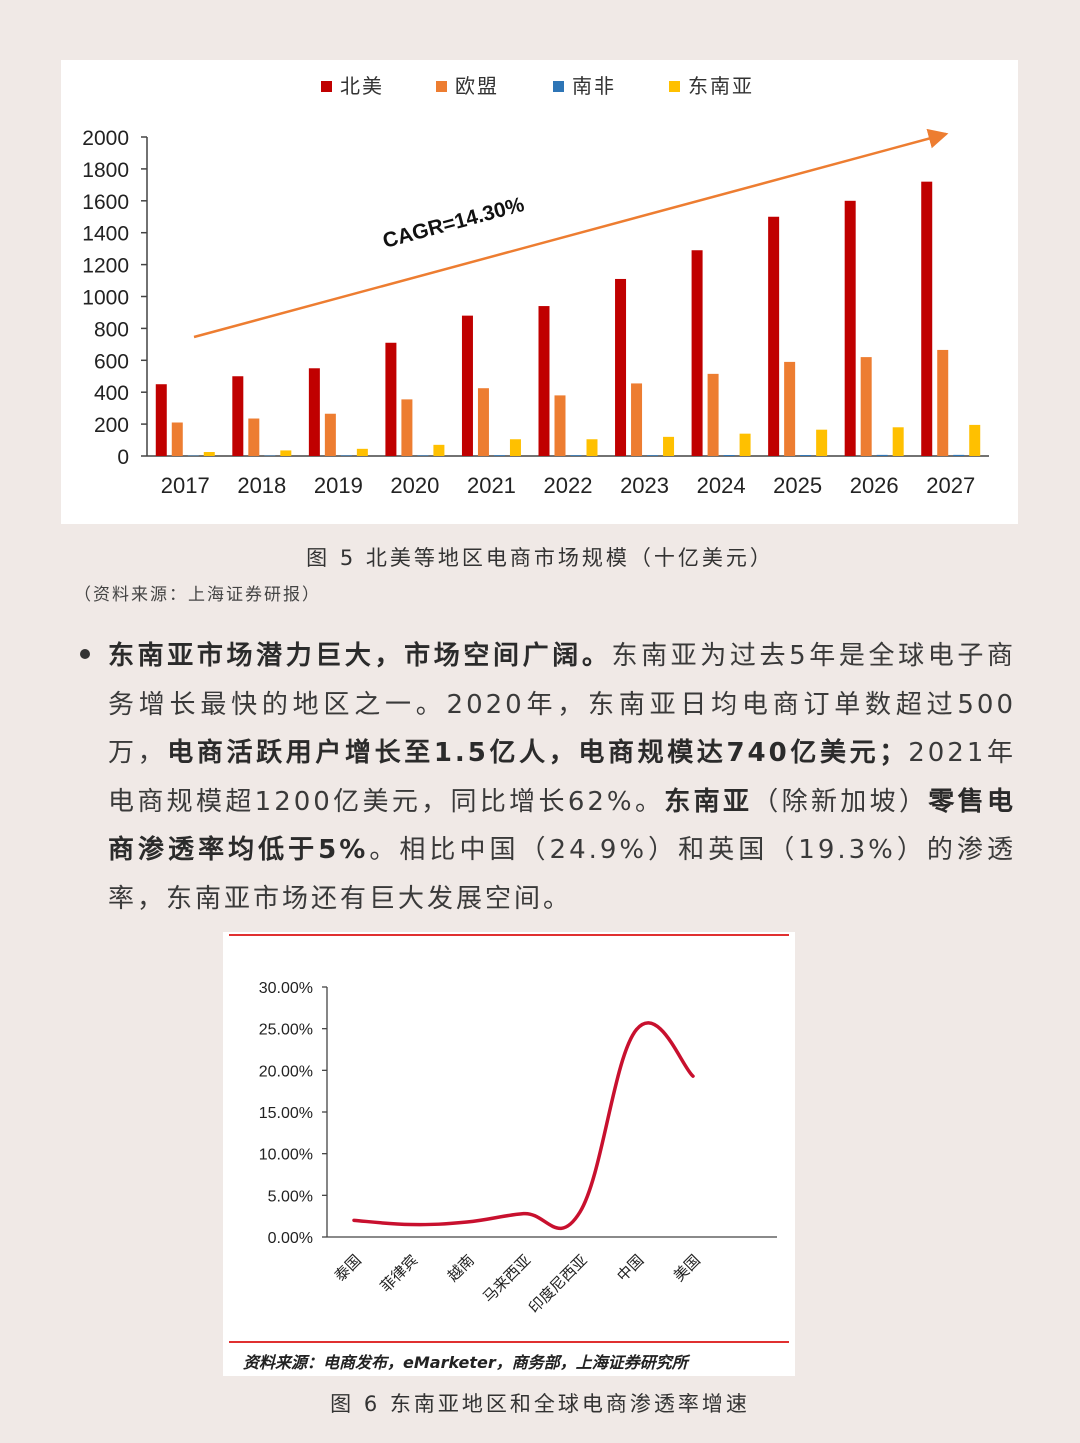 The height and width of the screenshot is (1443, 1080). I want to click on legend-swatch-南非, so click(558, 86).